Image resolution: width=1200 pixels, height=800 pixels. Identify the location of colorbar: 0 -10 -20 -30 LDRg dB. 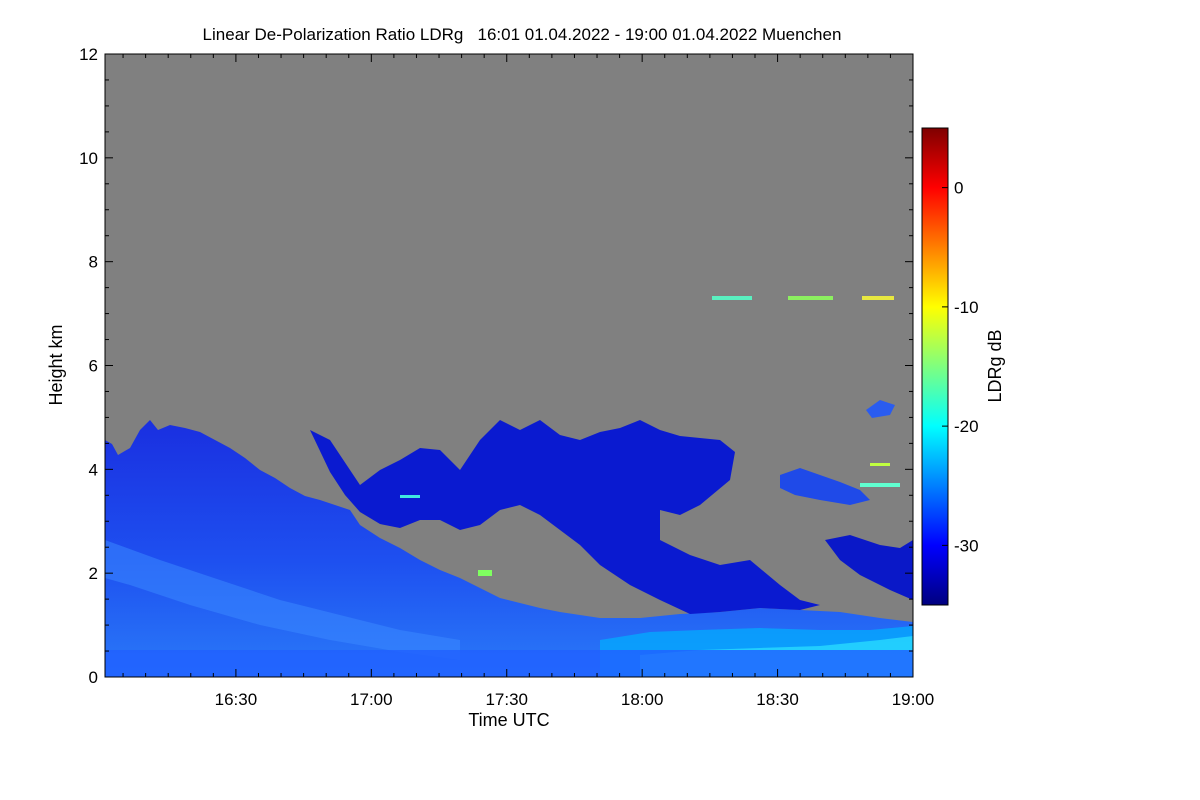
(963, 366).